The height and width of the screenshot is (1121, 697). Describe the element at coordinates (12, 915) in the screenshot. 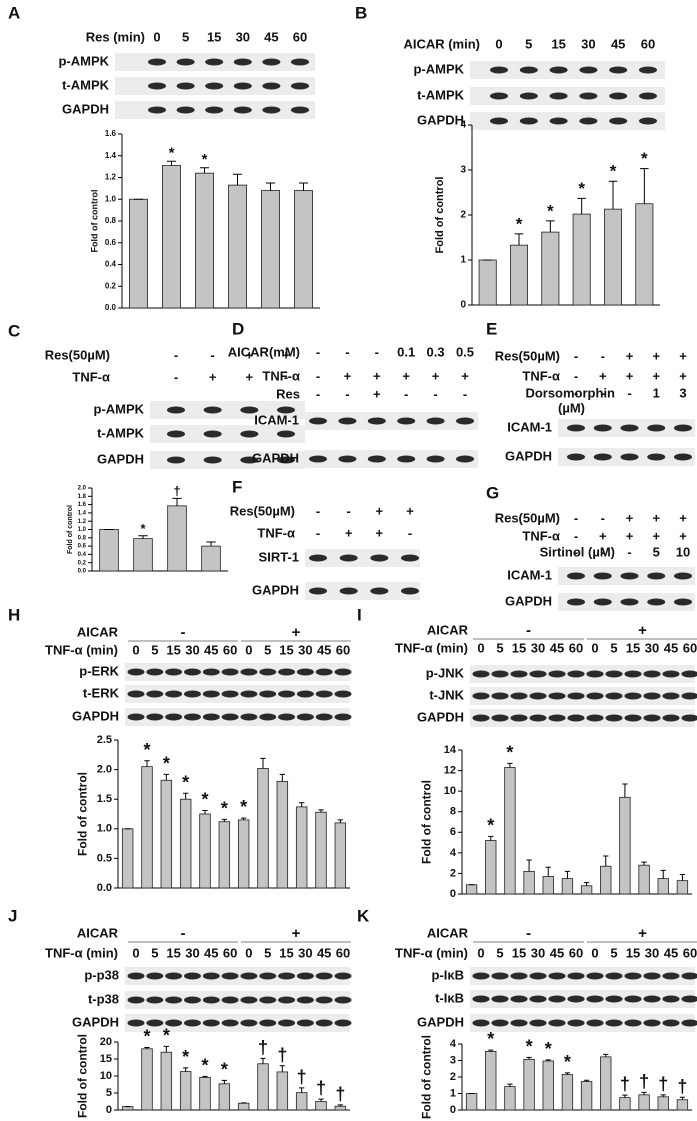

I see `panel-letter: J` at that location.